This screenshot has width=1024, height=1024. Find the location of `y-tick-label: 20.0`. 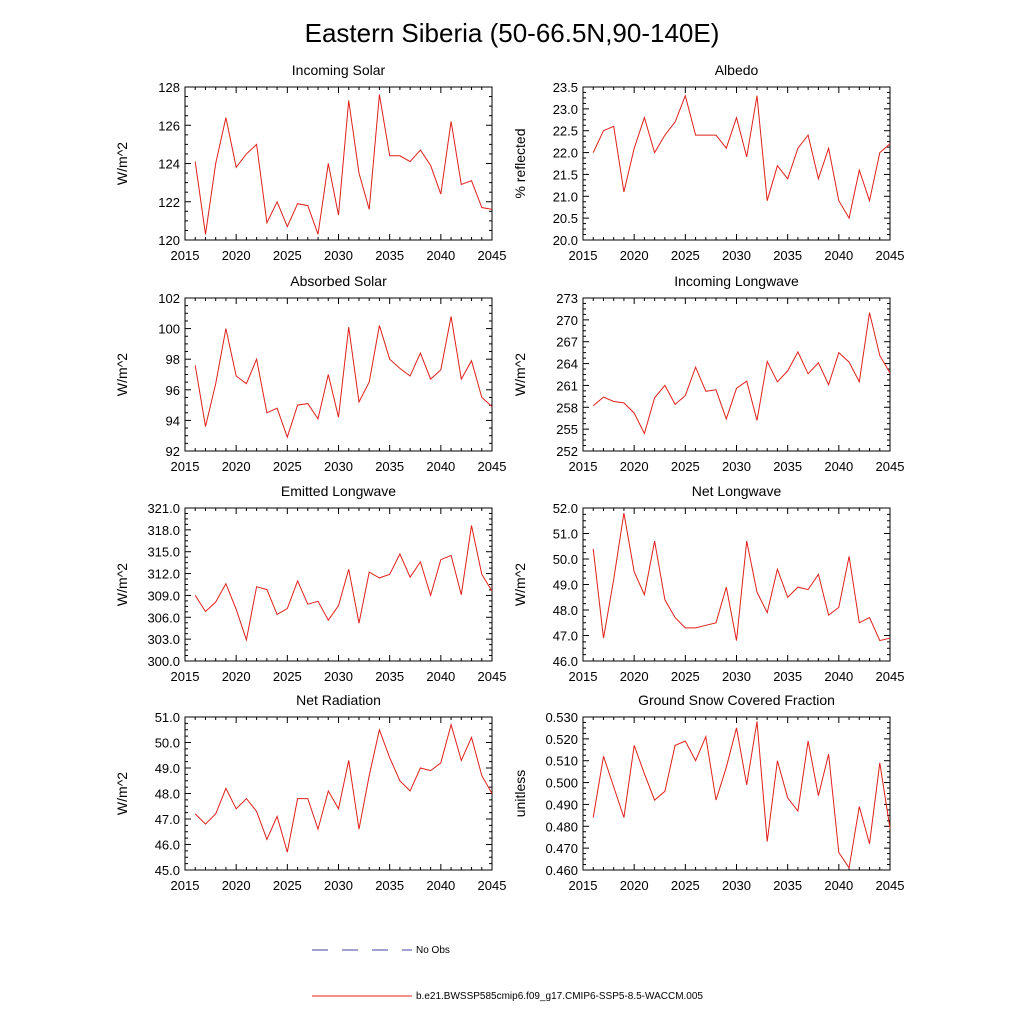

y-tick-label: 20.0 is located at coordinates (565, 240).